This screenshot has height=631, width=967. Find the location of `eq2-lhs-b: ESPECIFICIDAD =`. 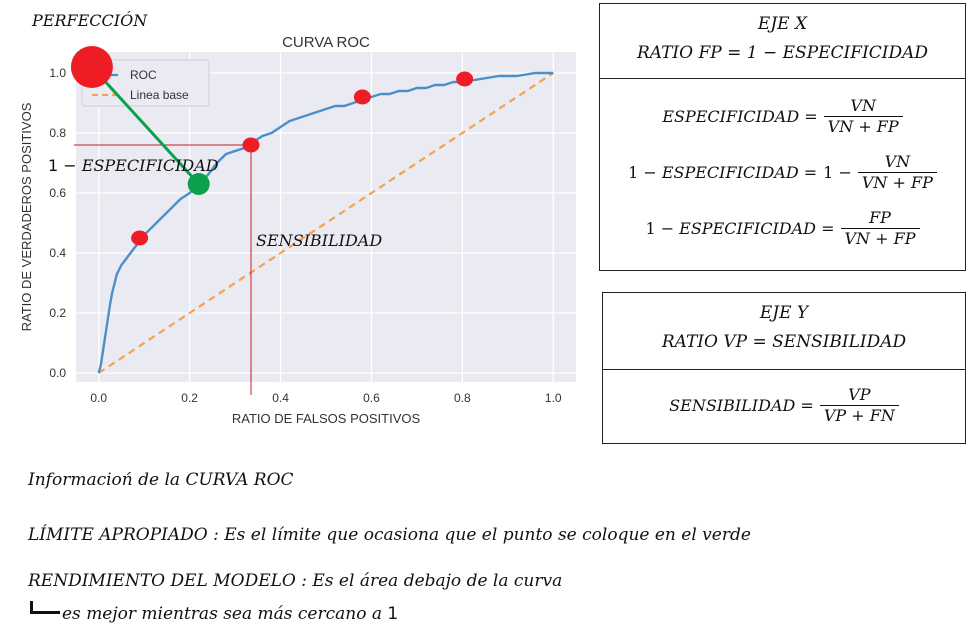

eq2-lhs-b: ESPECIFICIDAD = is located at coordinates (739, 172).